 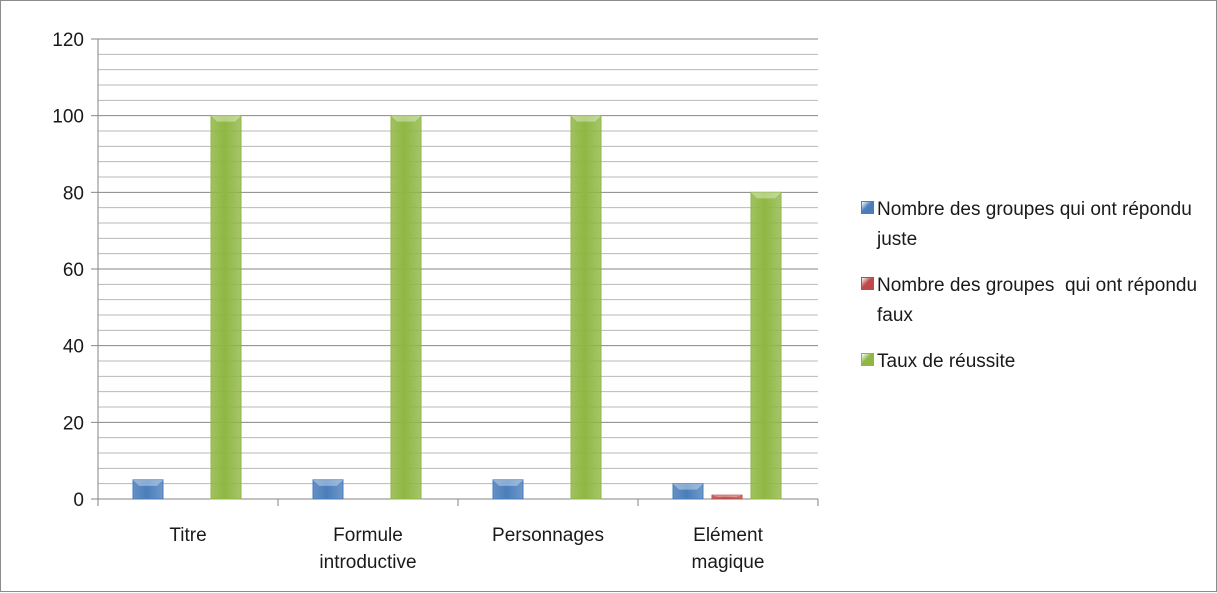 I want to click on y-tick-label: 0, so click(x=78, y=500).